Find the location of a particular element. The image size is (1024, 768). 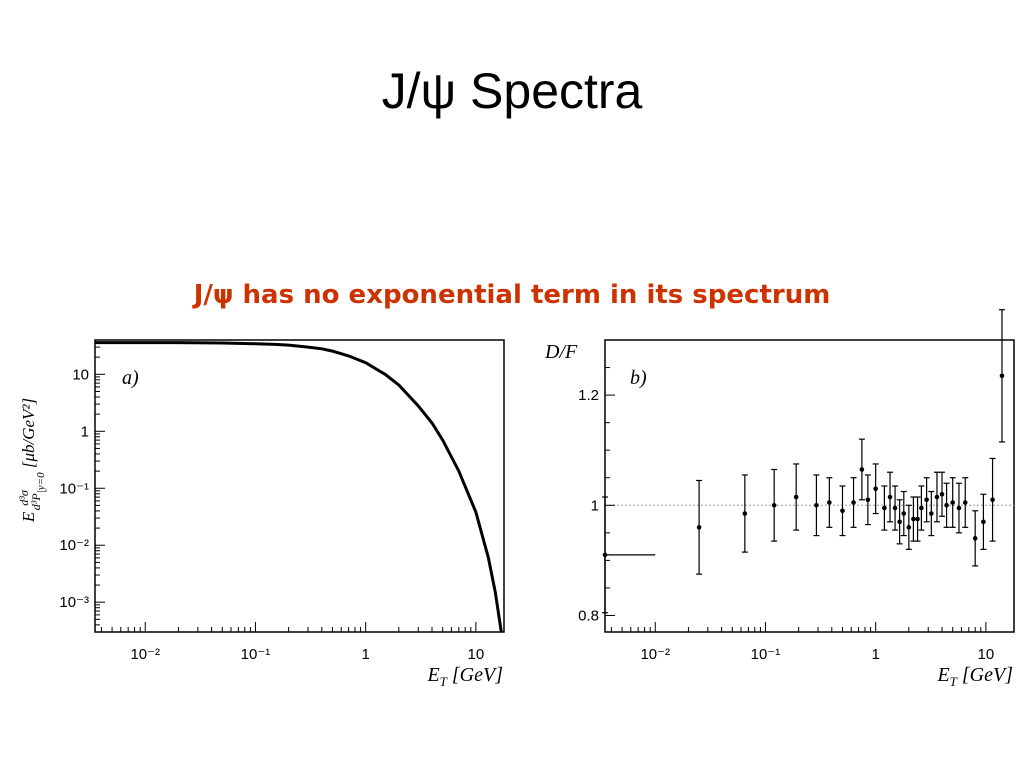

chart-b-y-tick-label: 1 is located at coordinates (595, 505).